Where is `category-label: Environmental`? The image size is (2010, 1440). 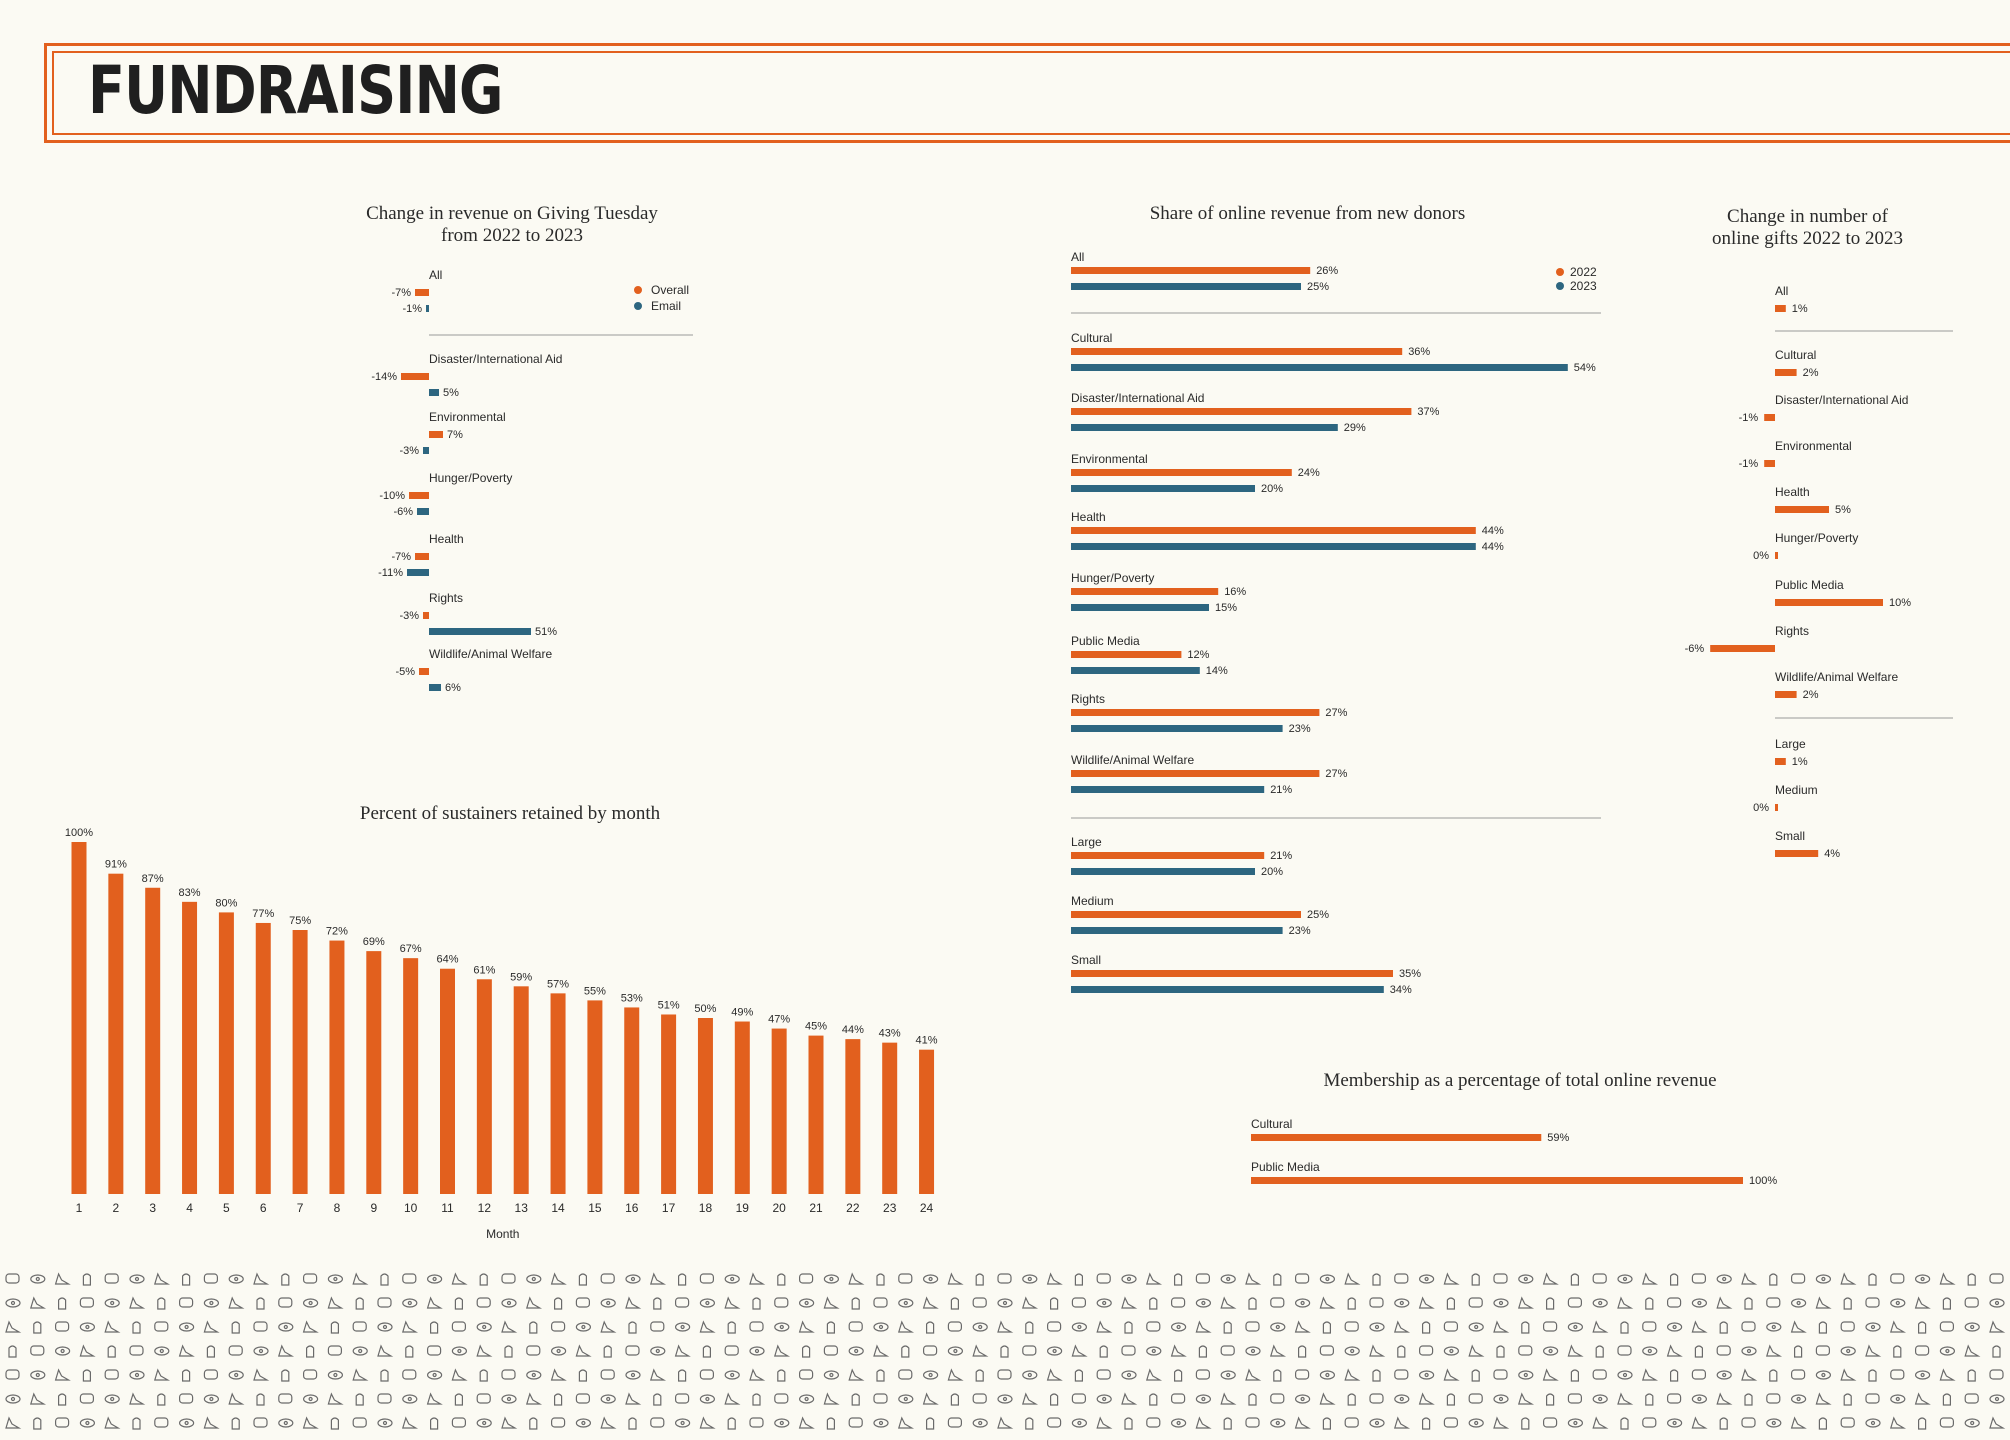 category-label: Environmental is located at coordinates (1813, 446).